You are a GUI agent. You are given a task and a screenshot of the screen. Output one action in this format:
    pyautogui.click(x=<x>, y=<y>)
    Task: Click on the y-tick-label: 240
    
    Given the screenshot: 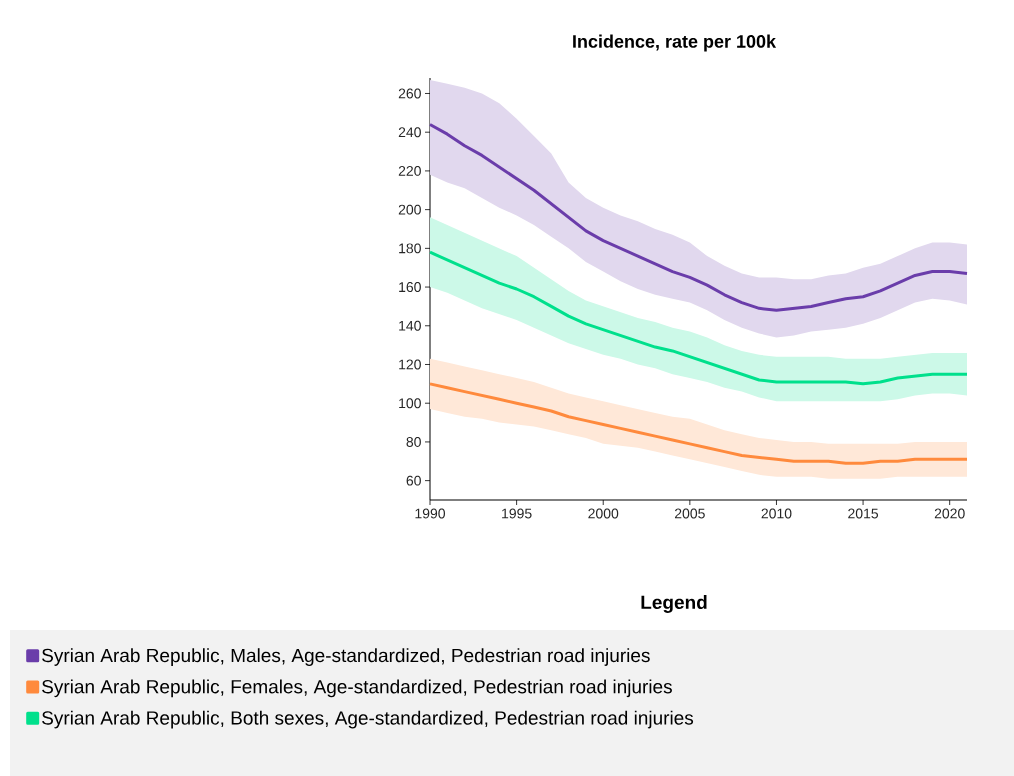 What is the action you would take?
    pyautogui.click(x=409, y=132)
    